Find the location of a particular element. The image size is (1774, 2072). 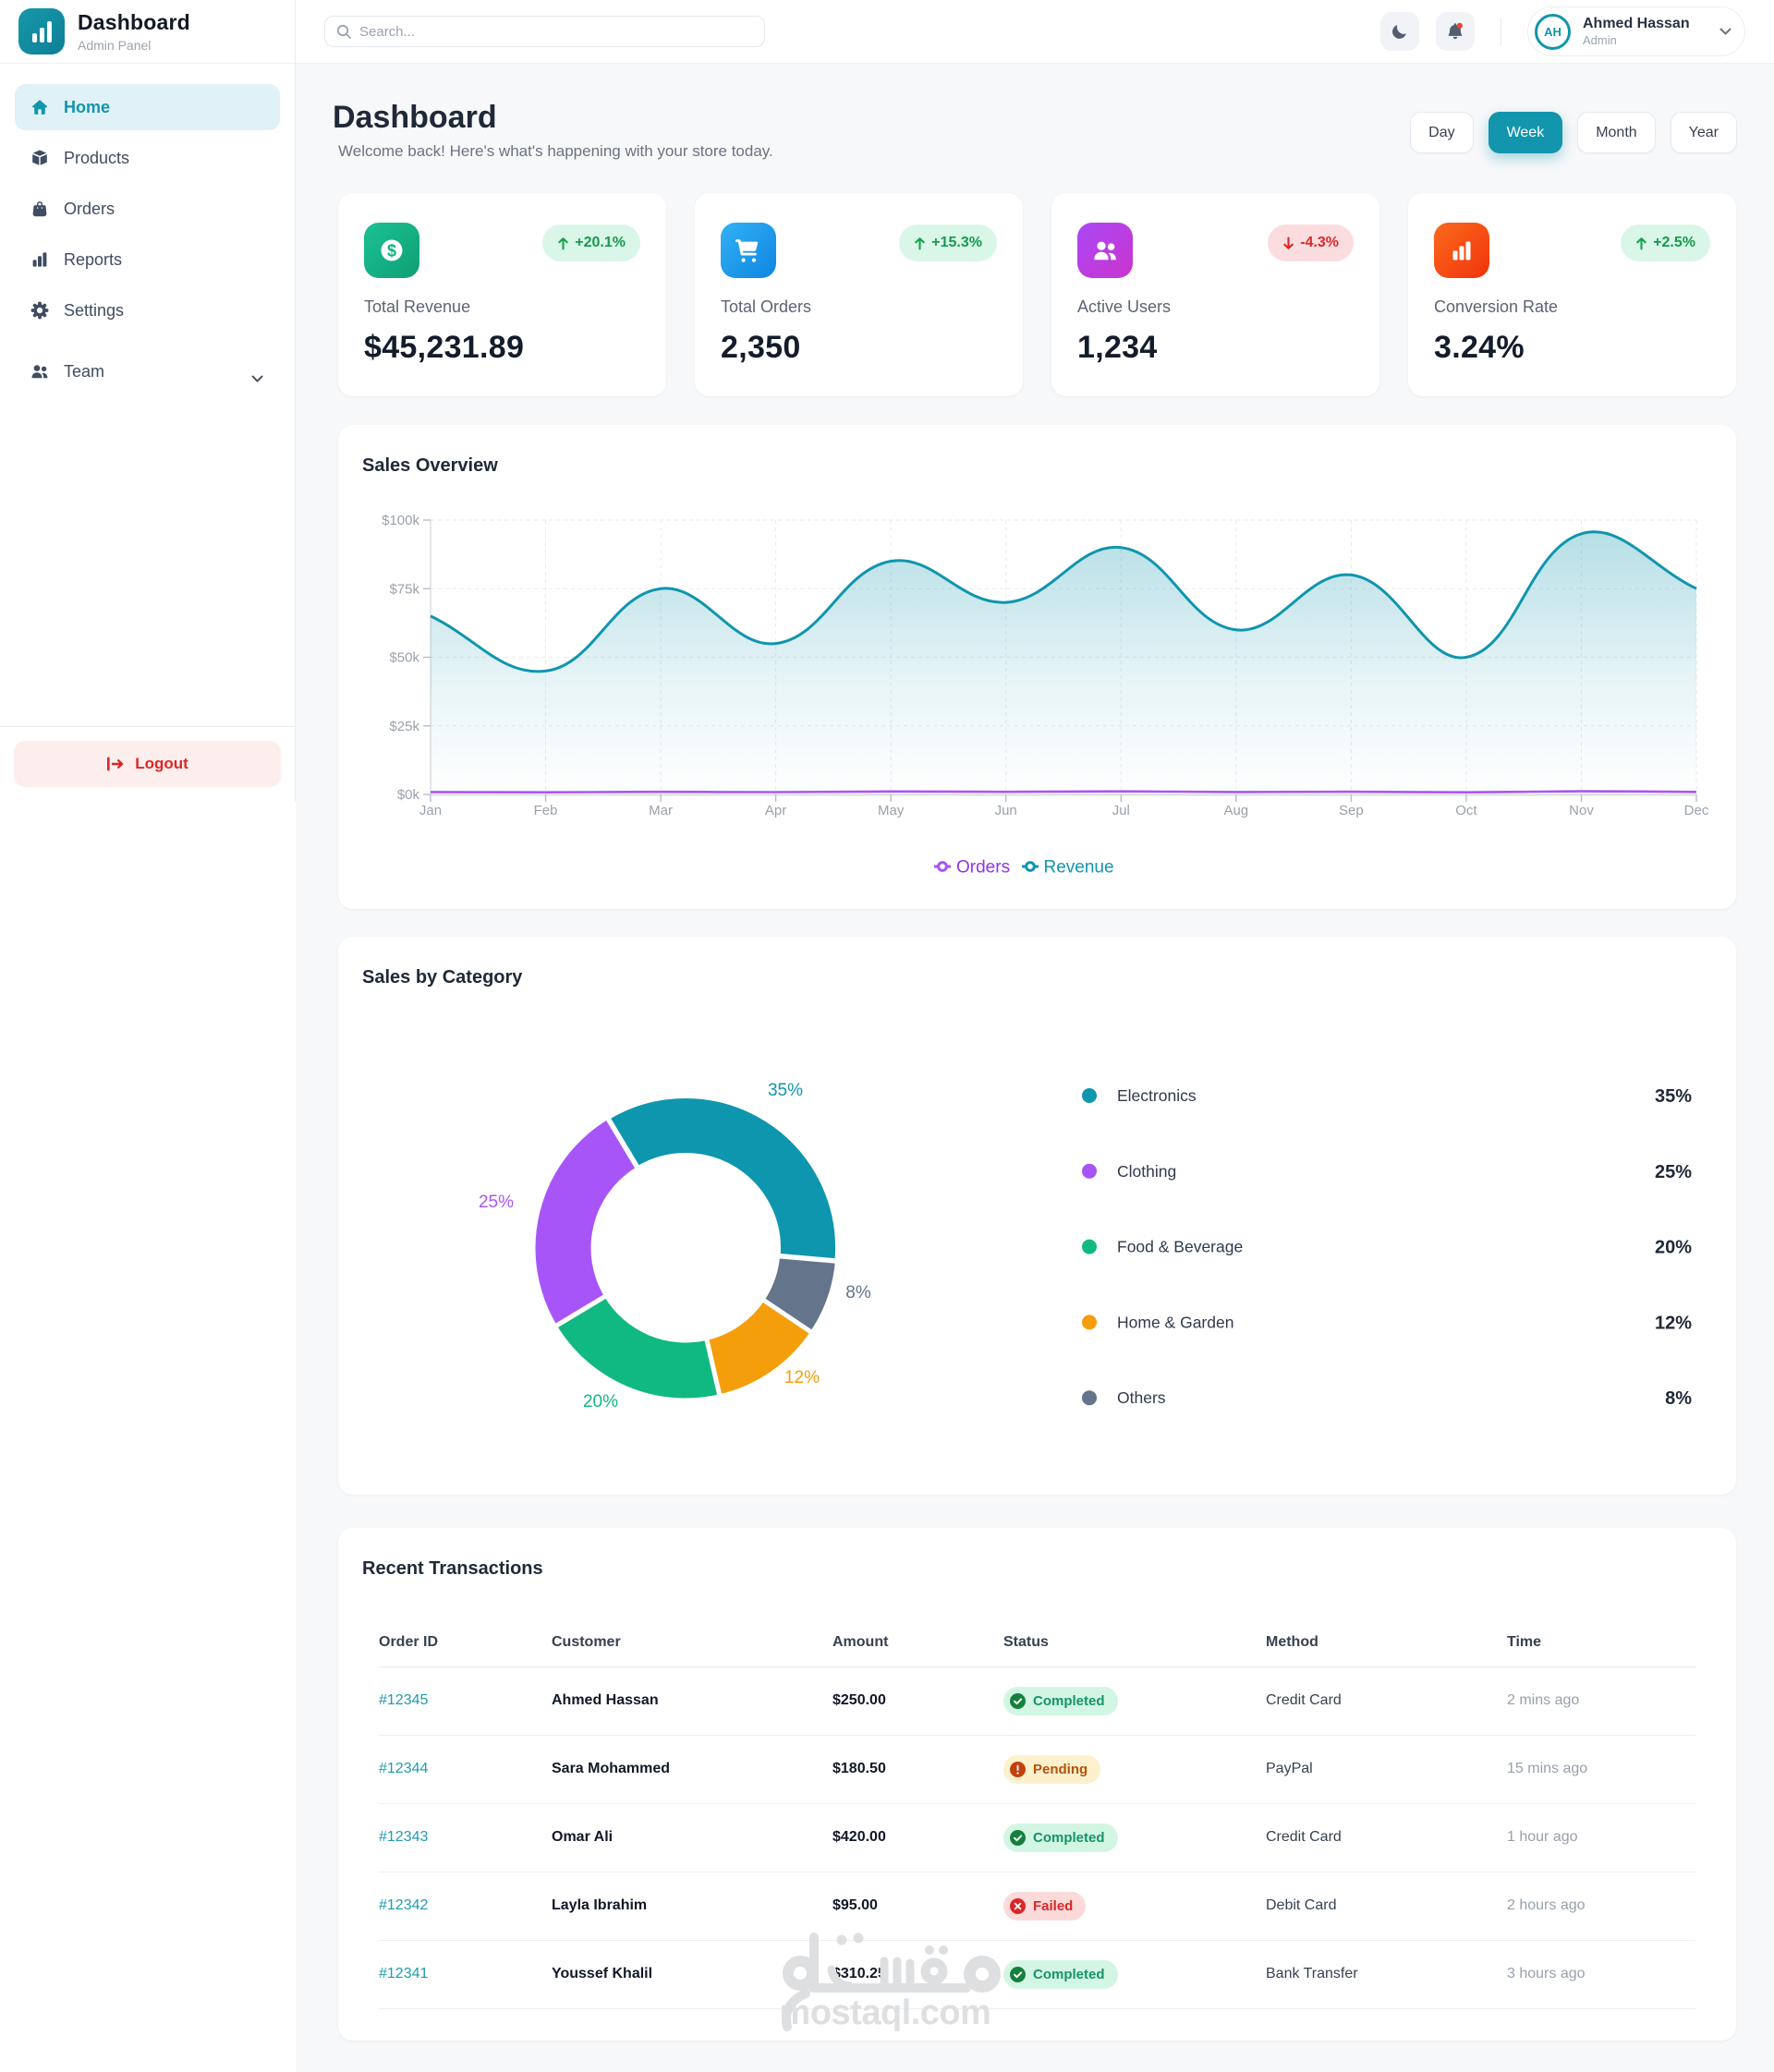

svg-text: Food & Beverage is located at coordinates (1180, 1247).